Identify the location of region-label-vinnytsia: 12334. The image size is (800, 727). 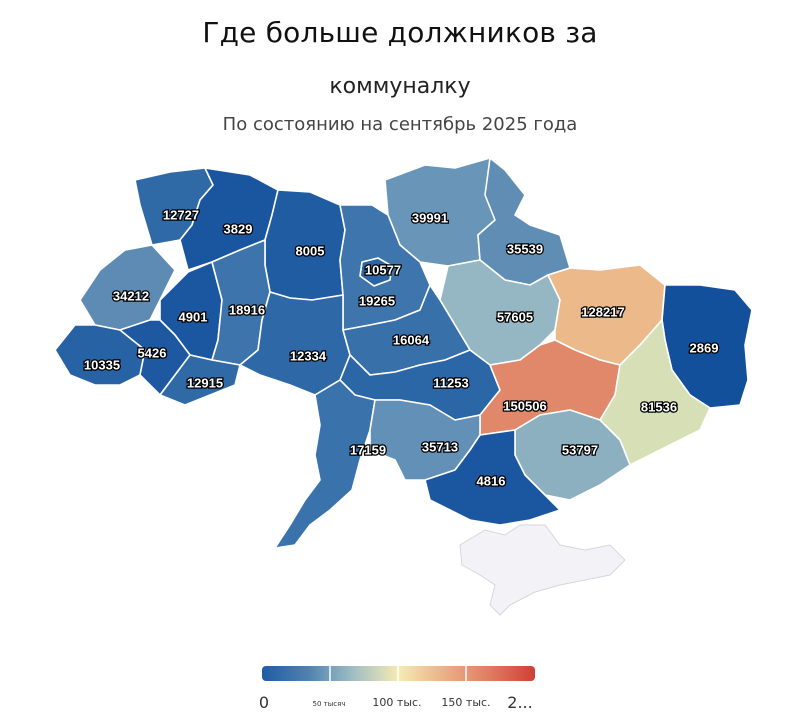
(308, 355).